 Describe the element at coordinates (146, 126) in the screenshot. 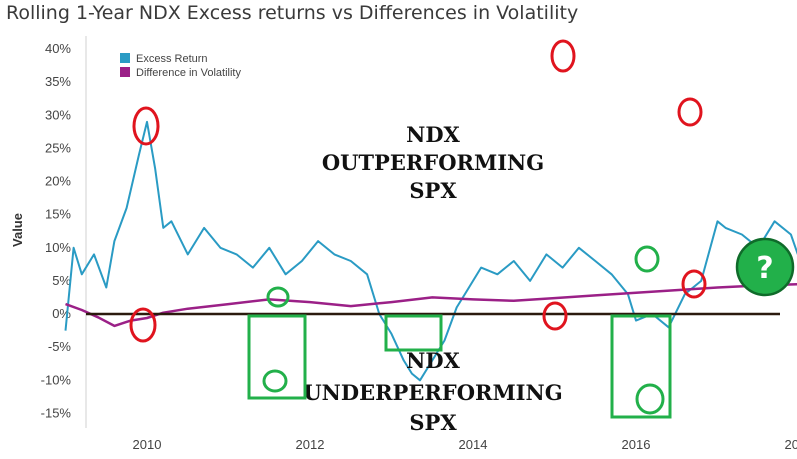

I see `red-circle-2010-peak` at that location.